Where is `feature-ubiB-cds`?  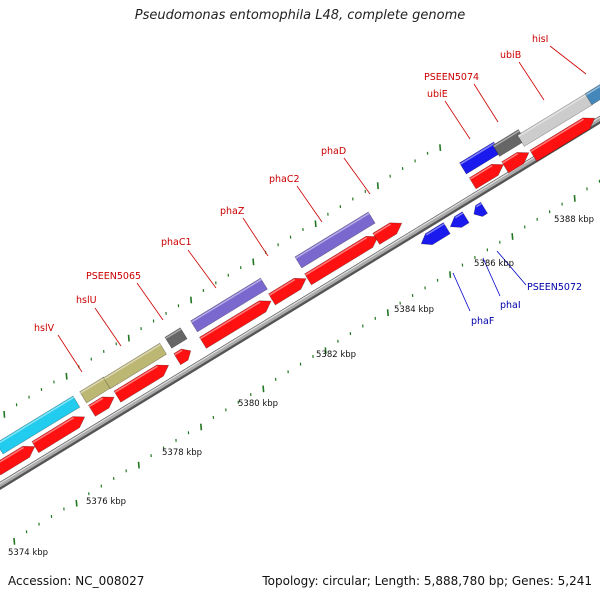 feature-ubiB-cds is located at coordinates (555, 120).